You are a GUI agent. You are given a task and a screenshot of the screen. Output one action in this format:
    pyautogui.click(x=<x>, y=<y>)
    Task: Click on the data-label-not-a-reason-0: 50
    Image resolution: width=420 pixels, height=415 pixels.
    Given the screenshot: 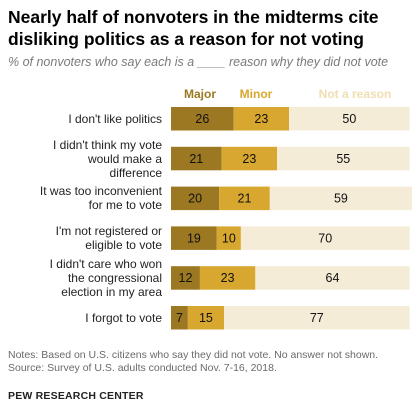 What is the action you would take?
    pyautogui.click(x=349, y=119)
    